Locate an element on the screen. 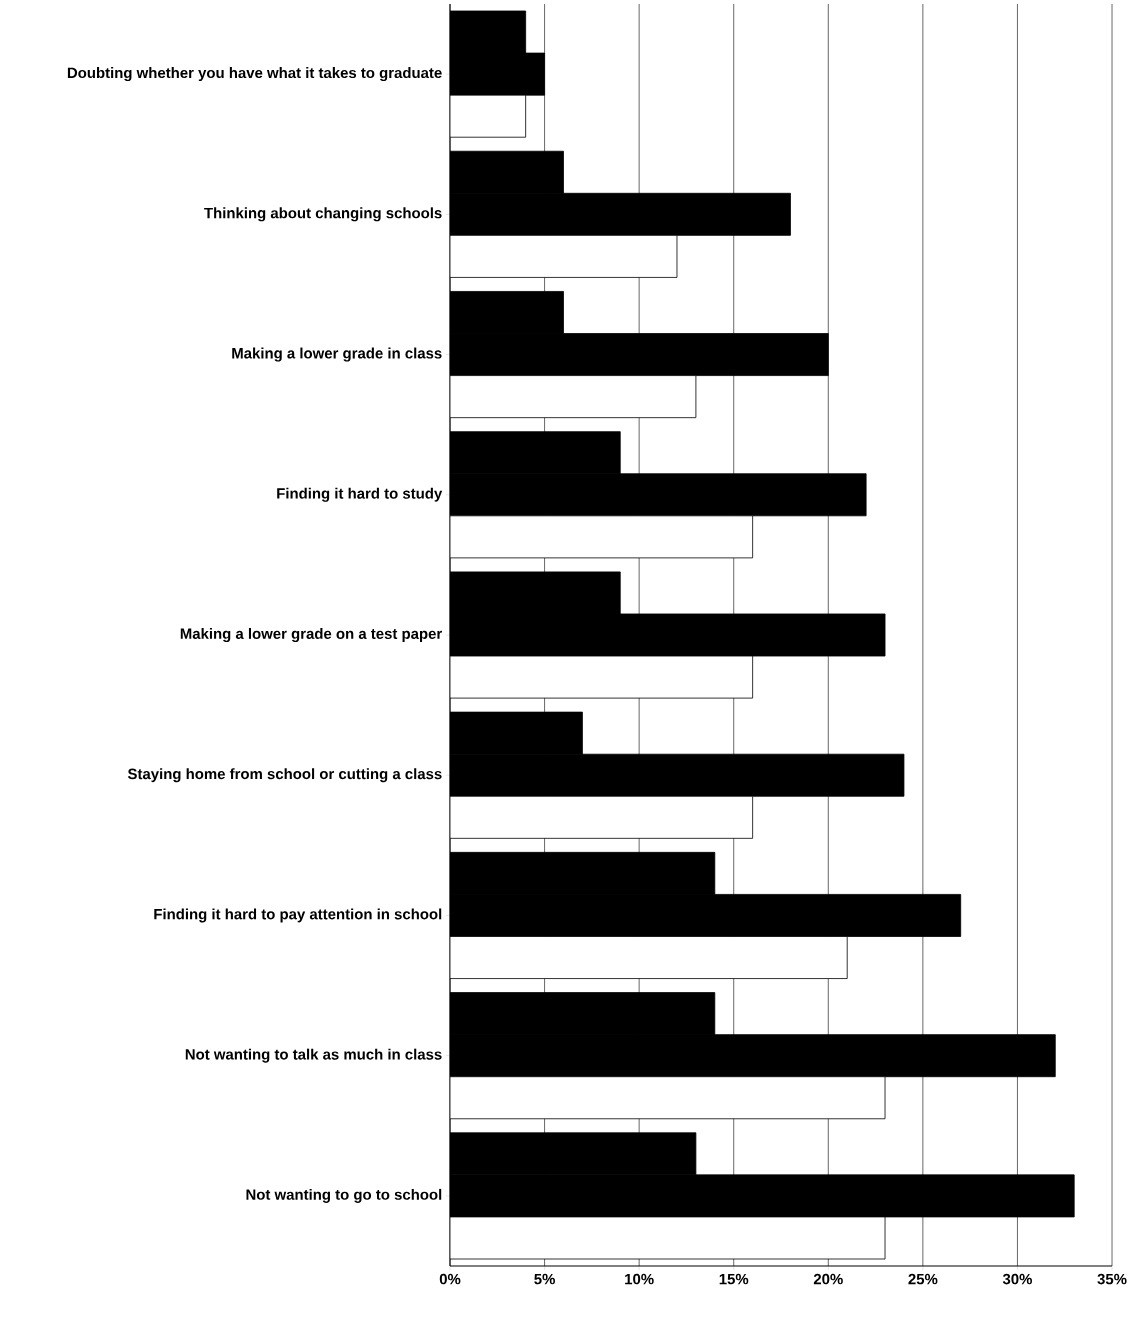  y-tick-label: Finding it hard to pay attention in school is located at coordinates (298, 915).